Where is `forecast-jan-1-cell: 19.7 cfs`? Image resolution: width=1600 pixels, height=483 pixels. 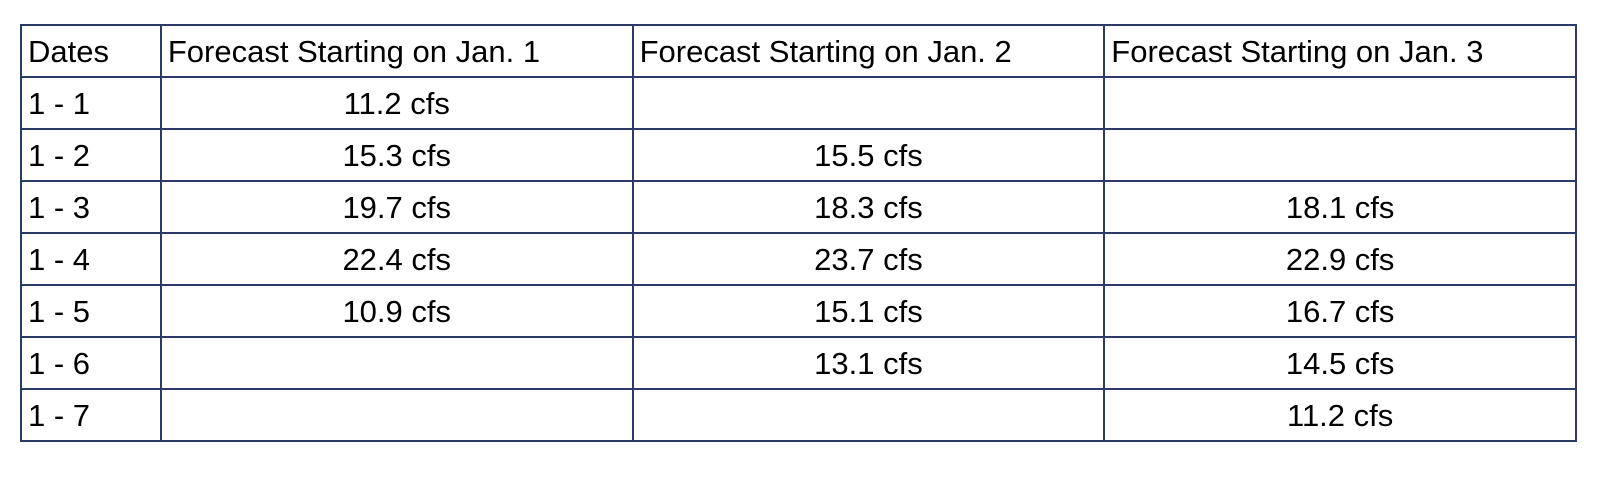
forecast-jan-1-cell: 19.7 cfs is located at coordinates (396, 207).